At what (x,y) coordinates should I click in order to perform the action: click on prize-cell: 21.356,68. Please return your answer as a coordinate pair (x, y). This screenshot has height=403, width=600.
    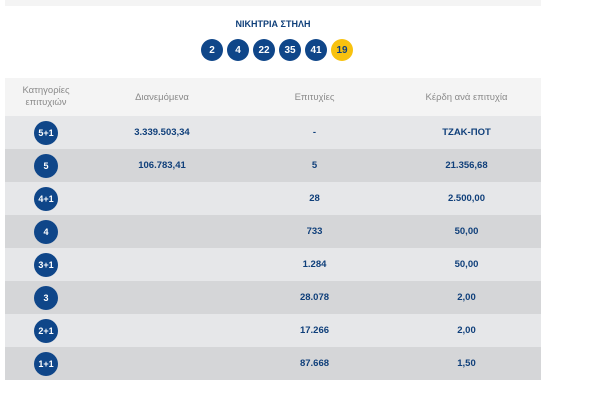
    Looking at the image, I should click on (466, 165).